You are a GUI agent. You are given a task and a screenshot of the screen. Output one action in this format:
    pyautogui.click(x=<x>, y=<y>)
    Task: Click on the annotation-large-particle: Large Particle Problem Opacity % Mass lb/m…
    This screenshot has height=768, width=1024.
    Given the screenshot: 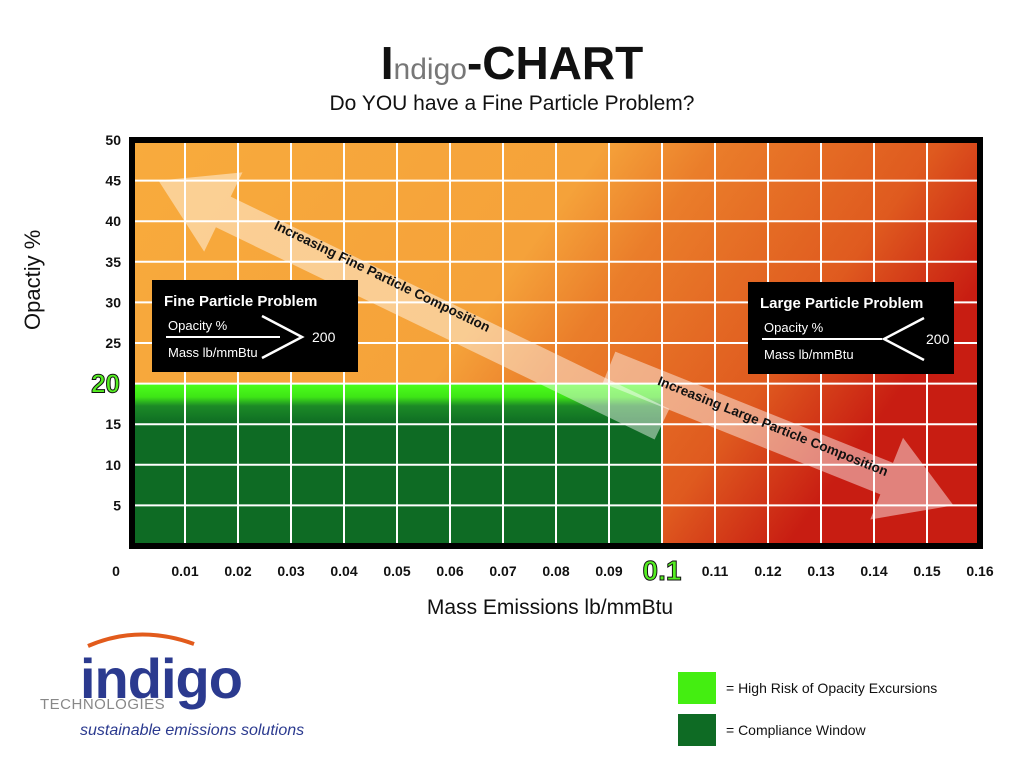 What is the action you would take?
    pyautogui.click(x=851, y=328)
    